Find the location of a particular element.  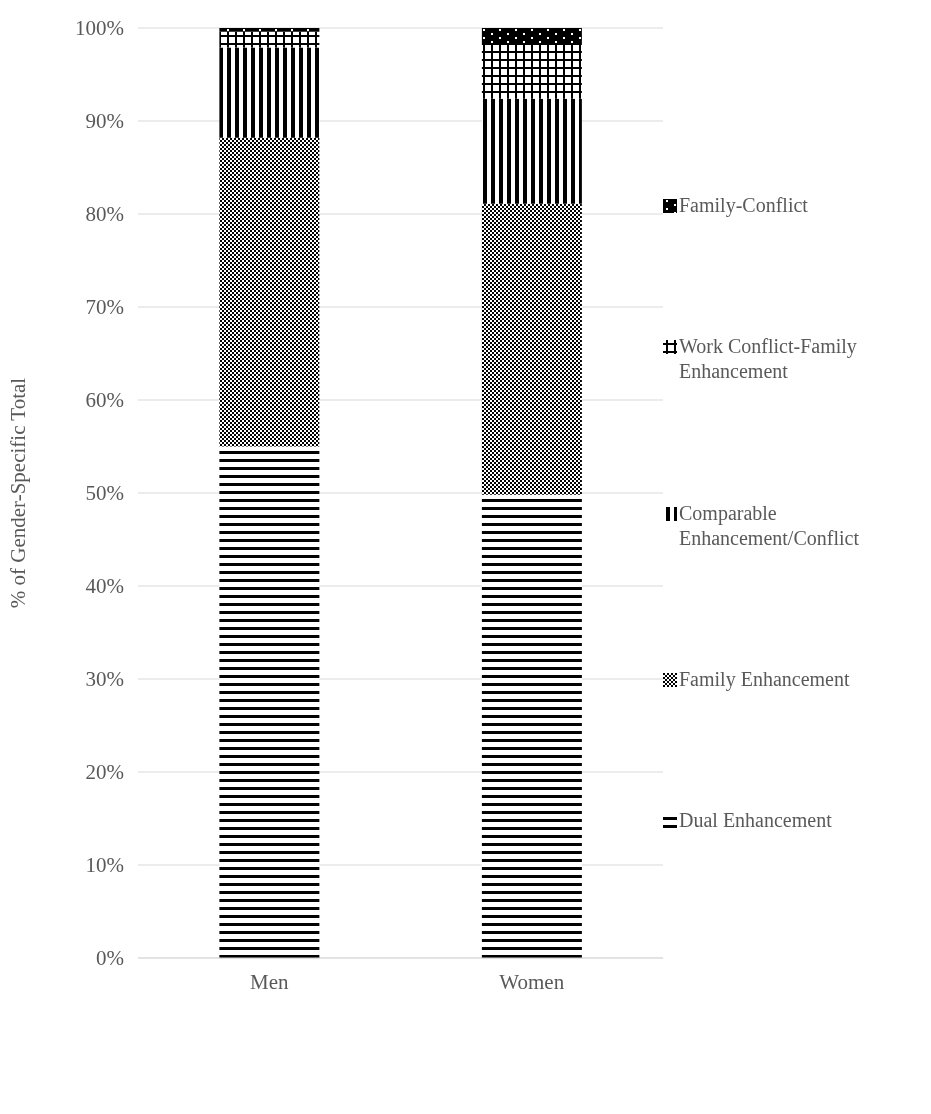

legend-label: Comparable Enhancement/Conflict is located at coordinates (769, 525).